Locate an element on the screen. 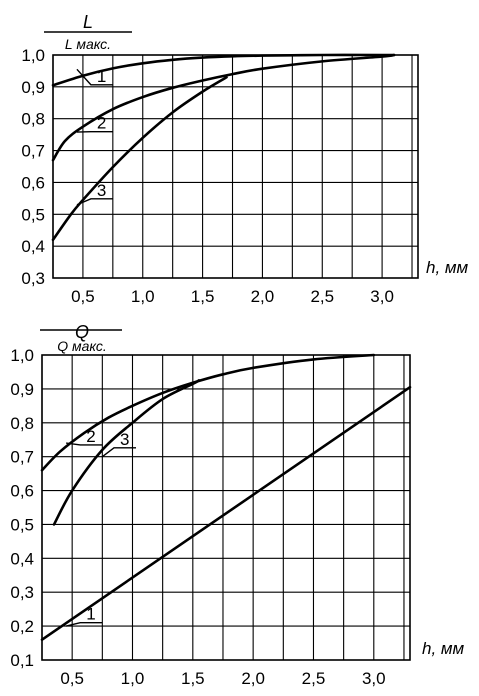 This screenshot has width=479, height=696. chart1-xlabel: h, мм is located at coordinates (447, 267).